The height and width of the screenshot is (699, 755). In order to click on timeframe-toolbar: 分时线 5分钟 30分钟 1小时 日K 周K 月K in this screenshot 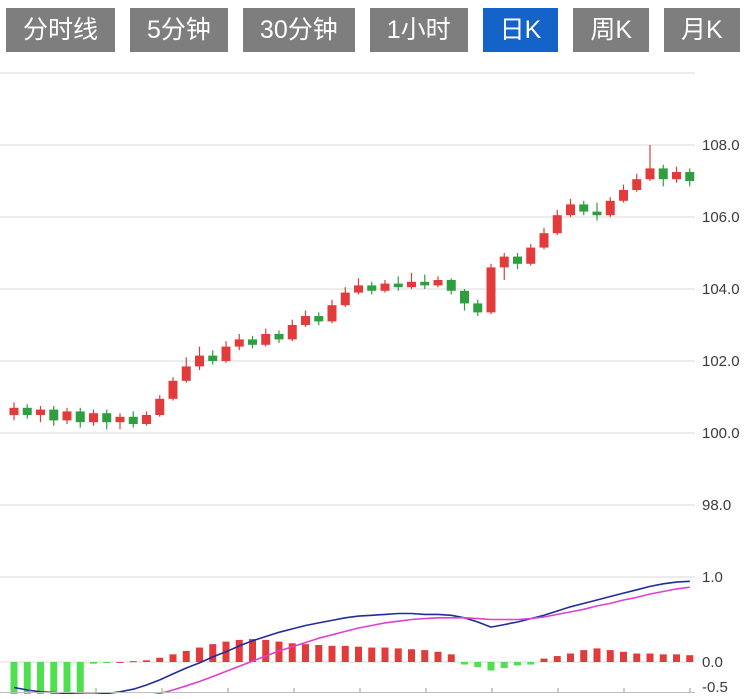, I will do `click(373, 30)`.